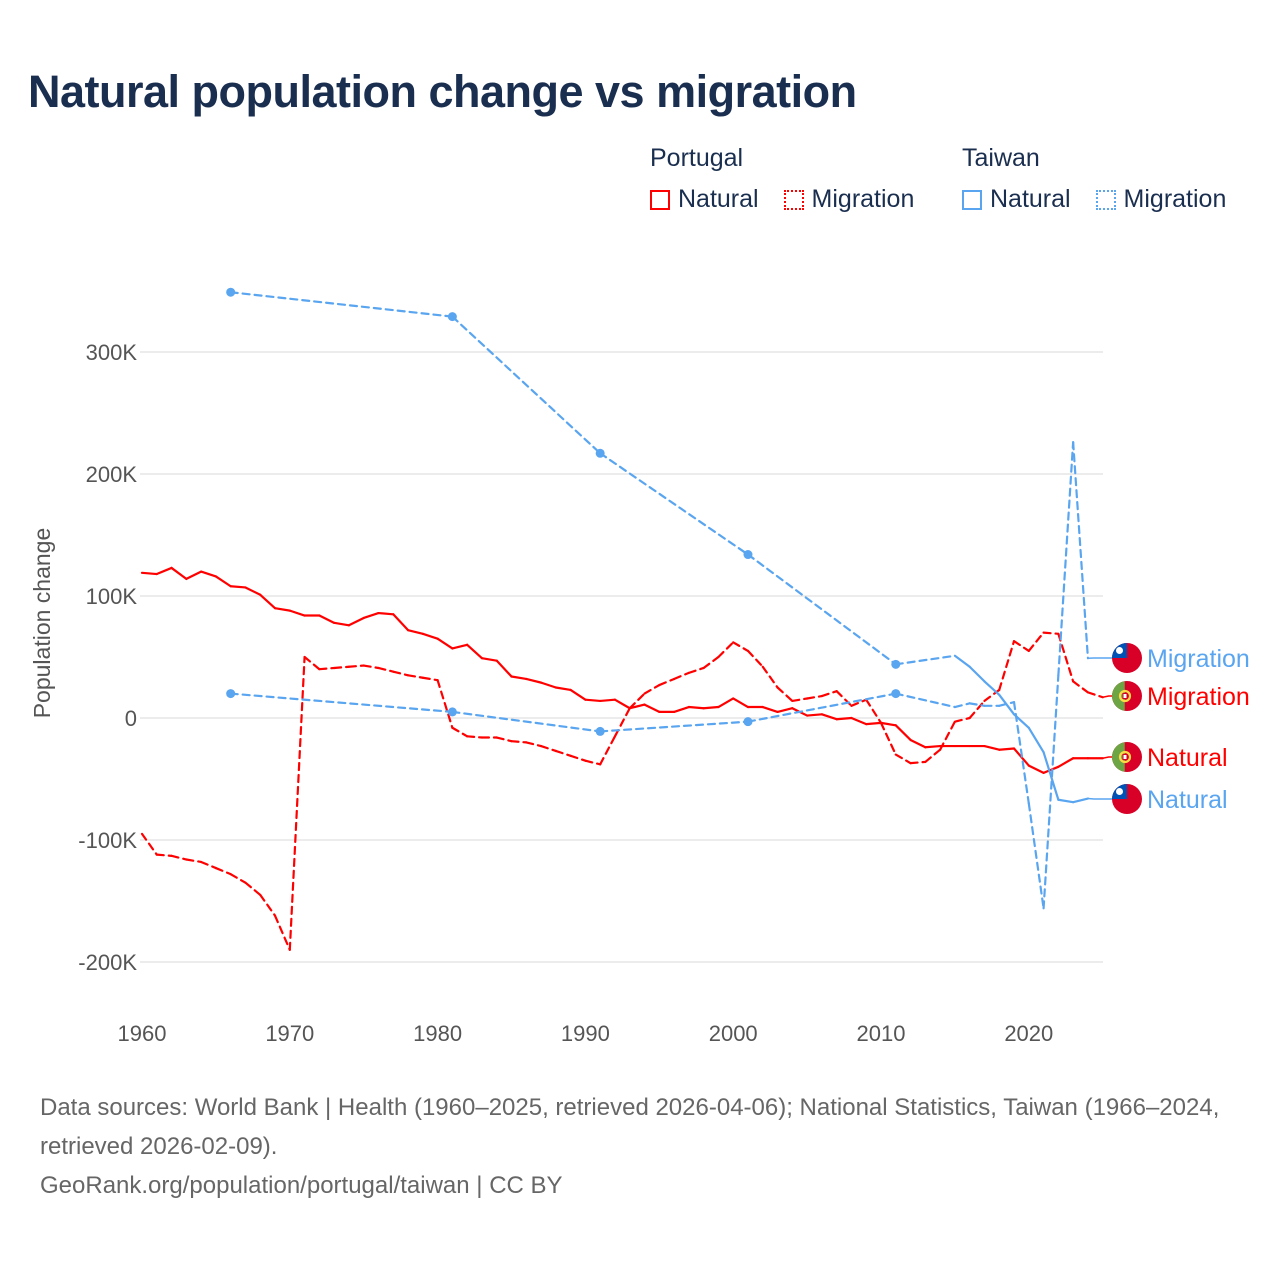 The width and height of the screenshot is (1280, 1280). What do you see at coordinates (1028, 1033) in the screenshot?
I see `x-tick-label: 2020` at bounding box center [1028, 1033].